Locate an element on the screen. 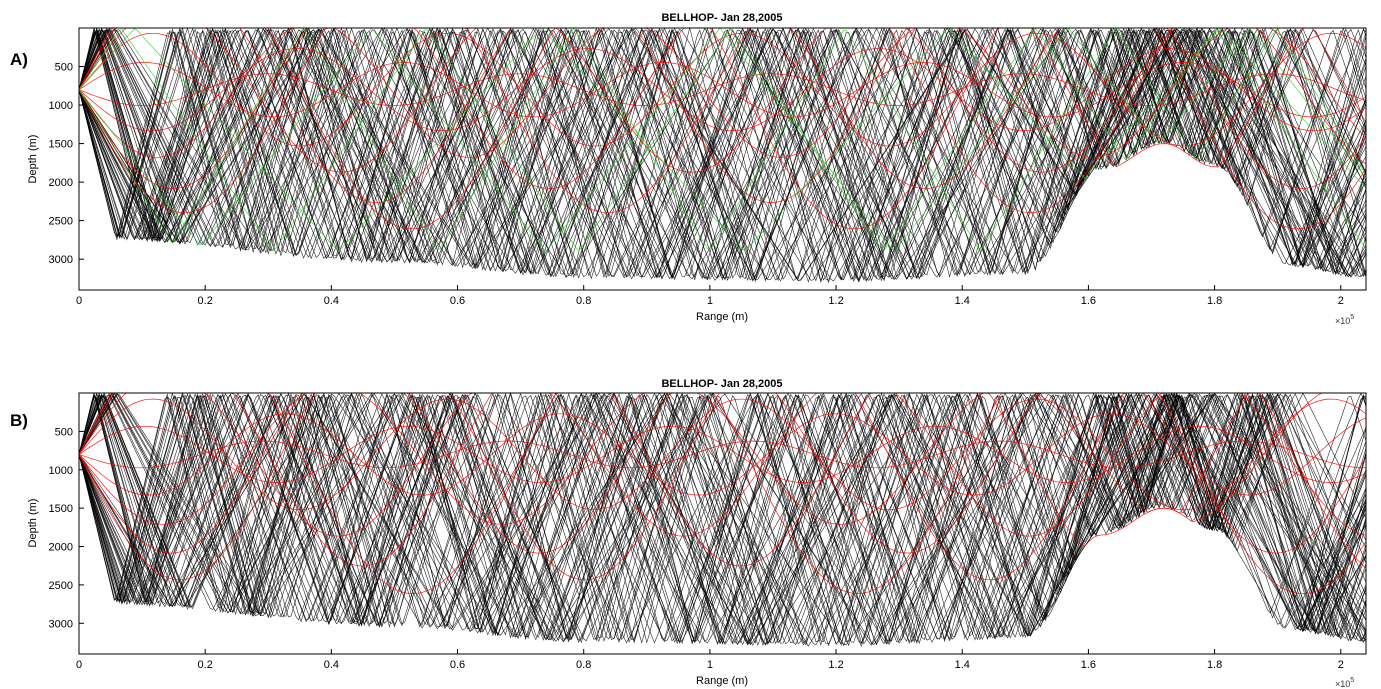 This screenshot has width=1381, height=689. x-multiplier-b: ×10⁵ is located at coordinates (1344, 683).